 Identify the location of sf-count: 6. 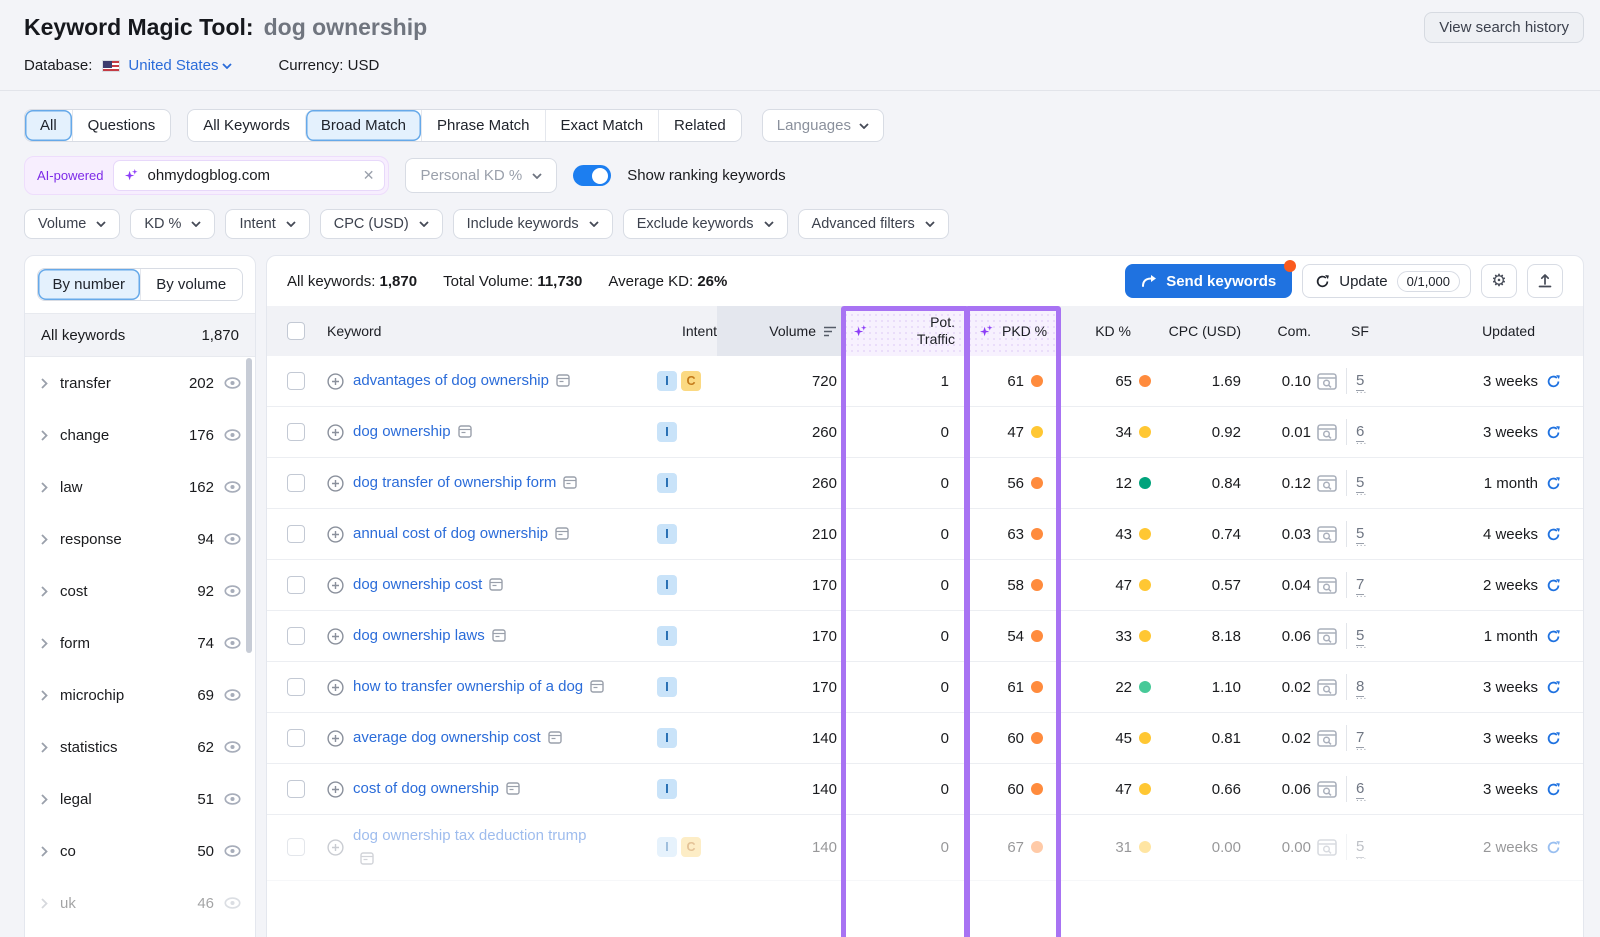
(1362, 434).